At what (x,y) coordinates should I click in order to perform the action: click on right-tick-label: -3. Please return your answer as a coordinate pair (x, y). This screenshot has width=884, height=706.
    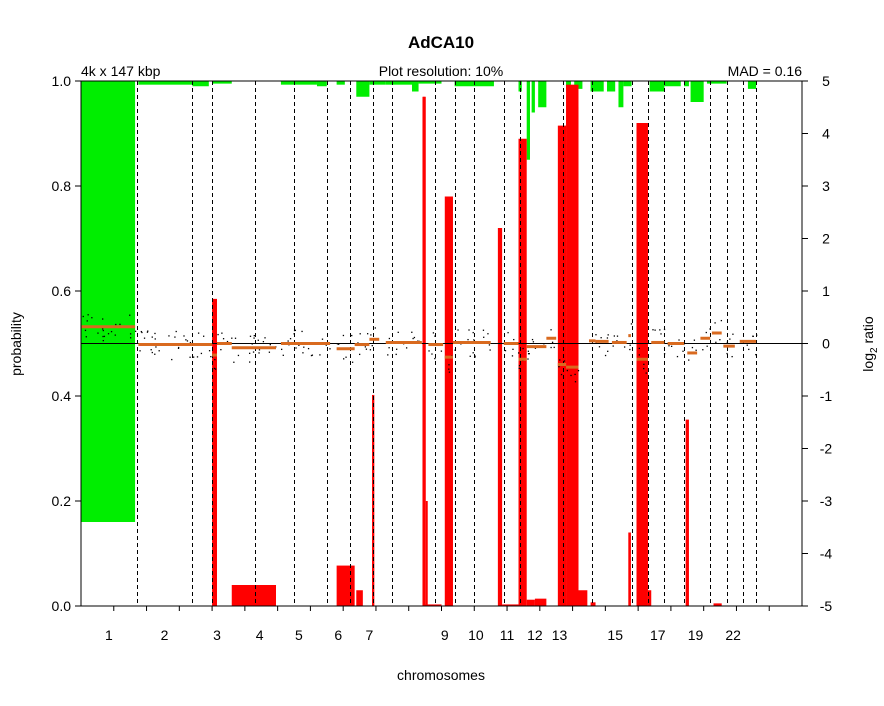
    Looking at the image, I should click on (826, 501).